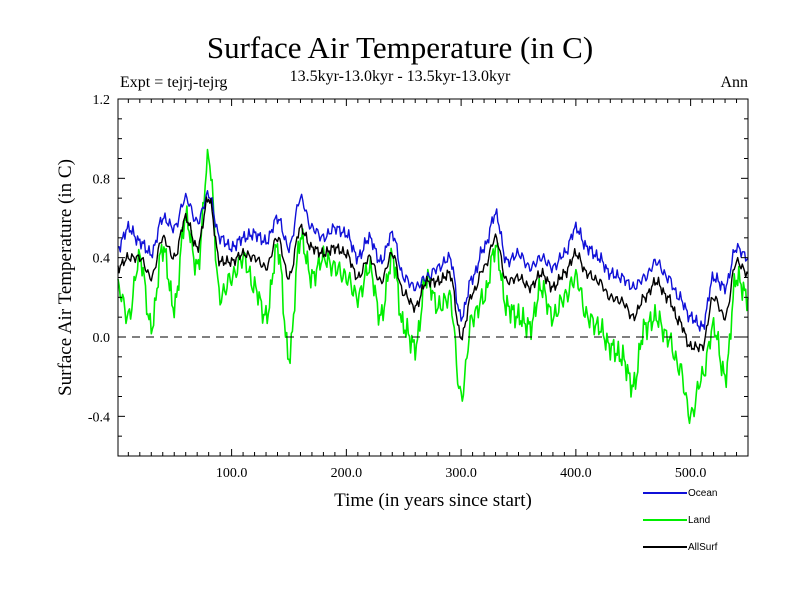 The image size is (800, 600). Describe the element at coordinates (703, 547) in the screenshot. I see `legend-label-allsurf: AllSurf` at that location.